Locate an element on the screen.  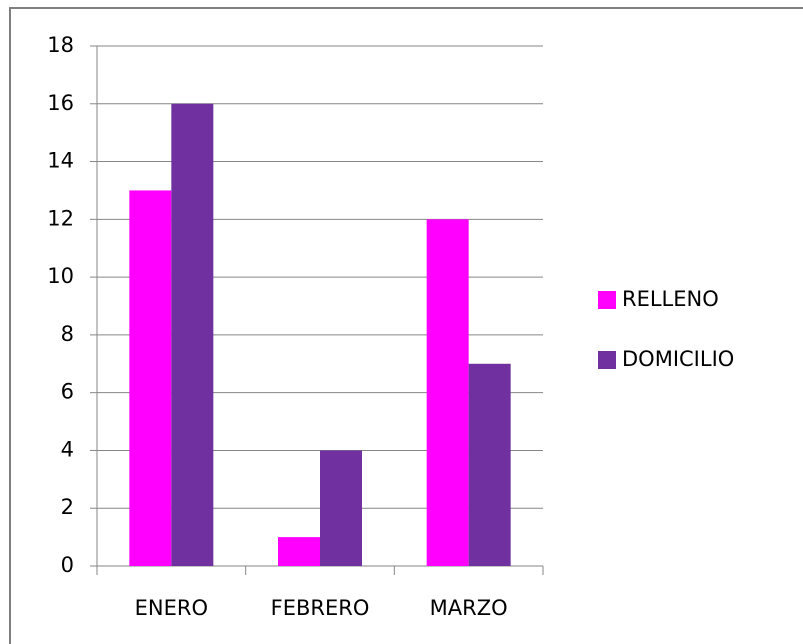
y-tick-label: 0 is located at coordinates (67, 565).